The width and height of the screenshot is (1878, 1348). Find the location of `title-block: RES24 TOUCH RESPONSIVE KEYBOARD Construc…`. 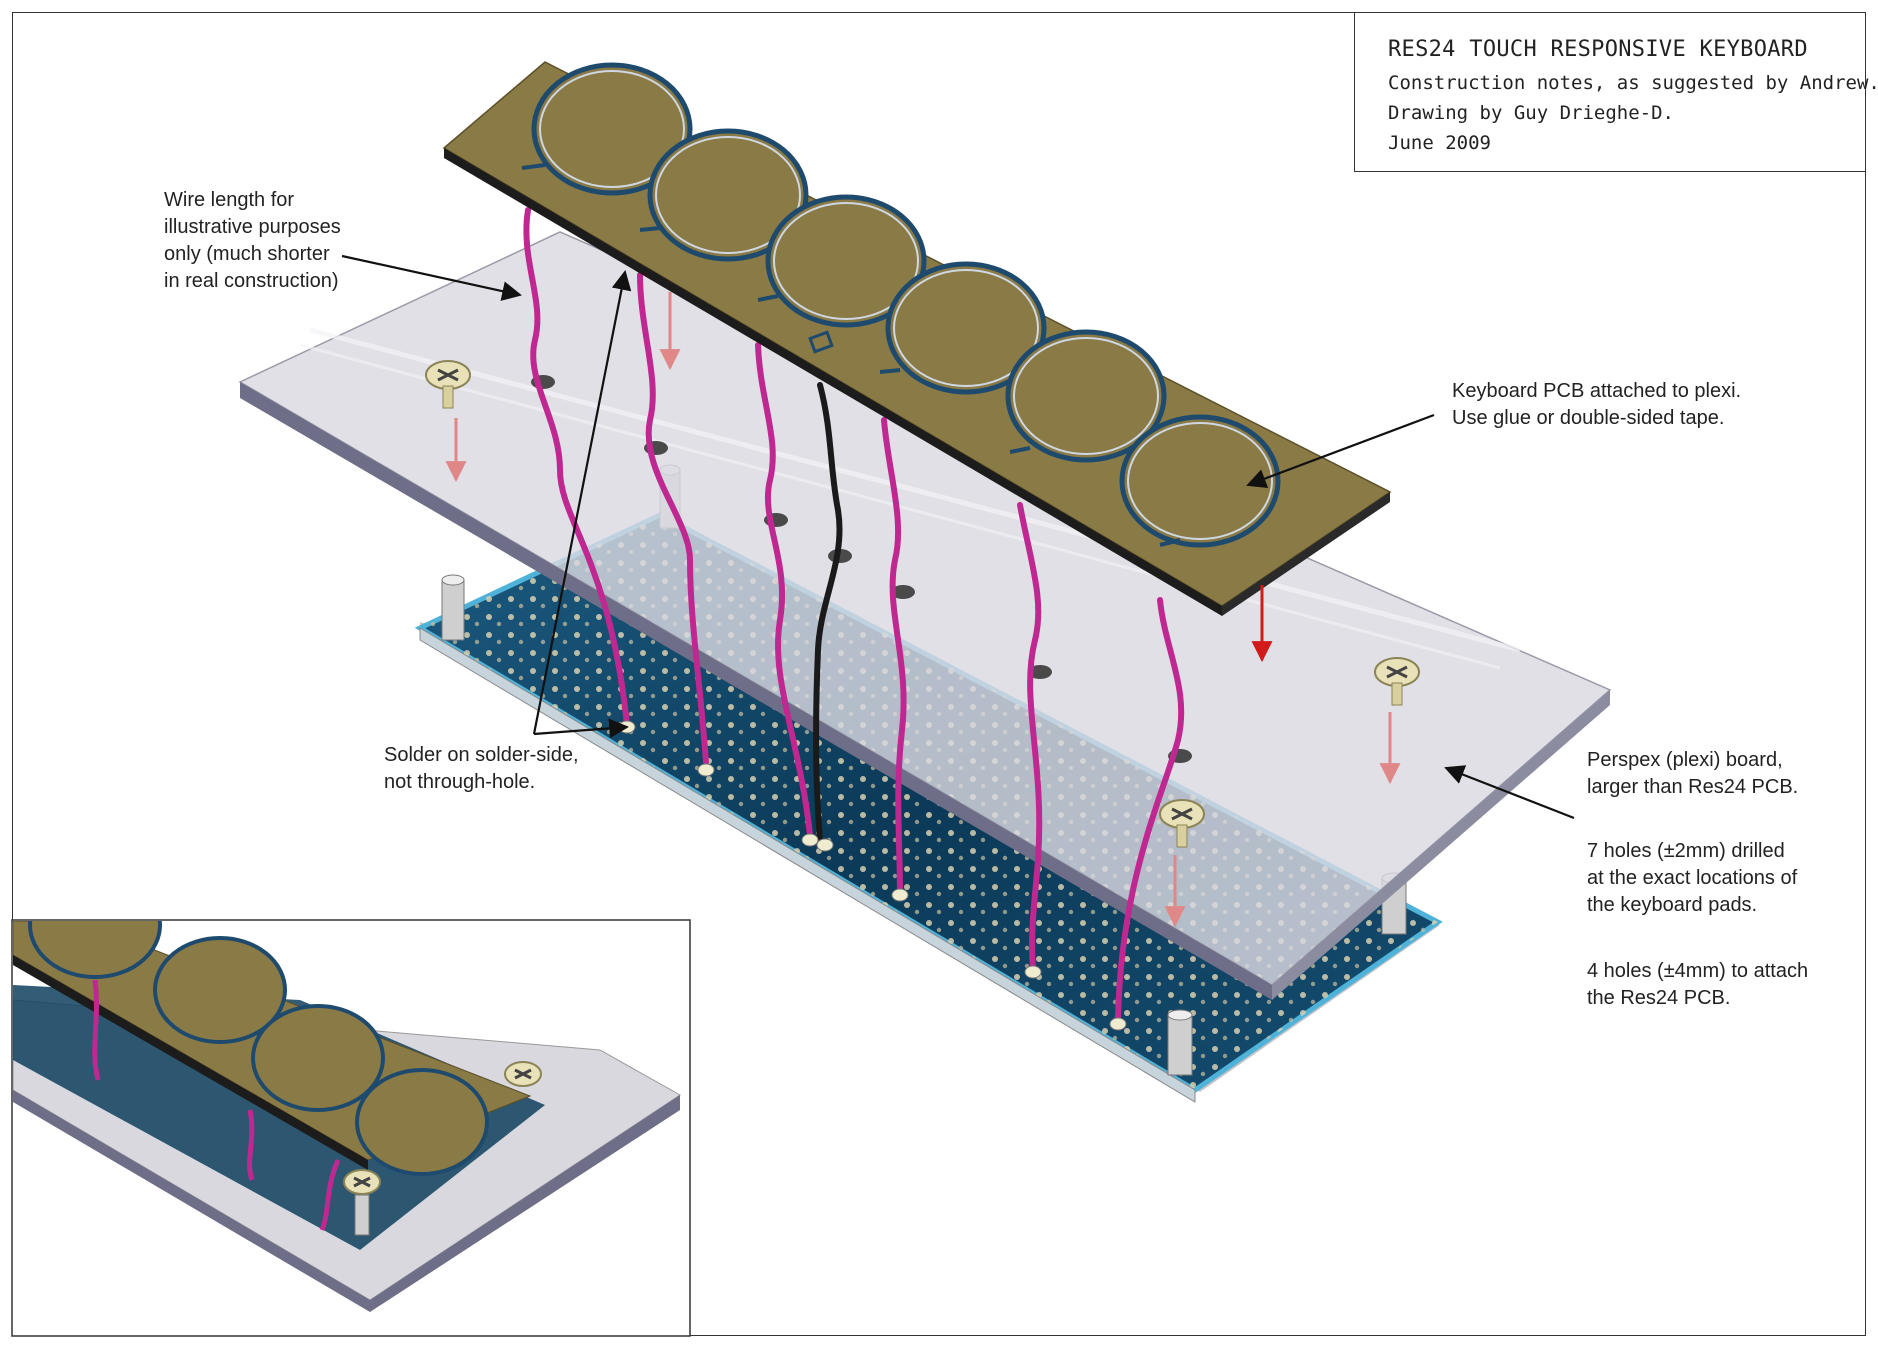

title-block: RES24 TOUCH RESPONSIVE KEYBOARD Construc… is located at coordinates (1616, 92).